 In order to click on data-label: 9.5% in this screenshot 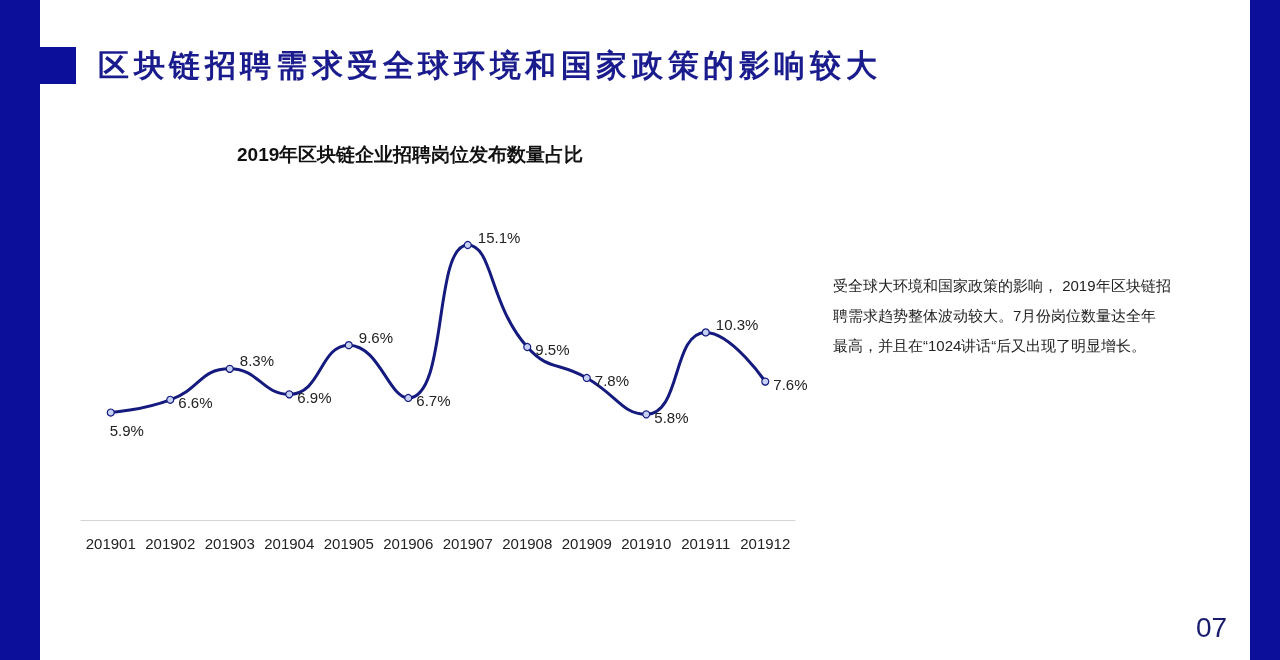, I will do `click(552, 350)`.